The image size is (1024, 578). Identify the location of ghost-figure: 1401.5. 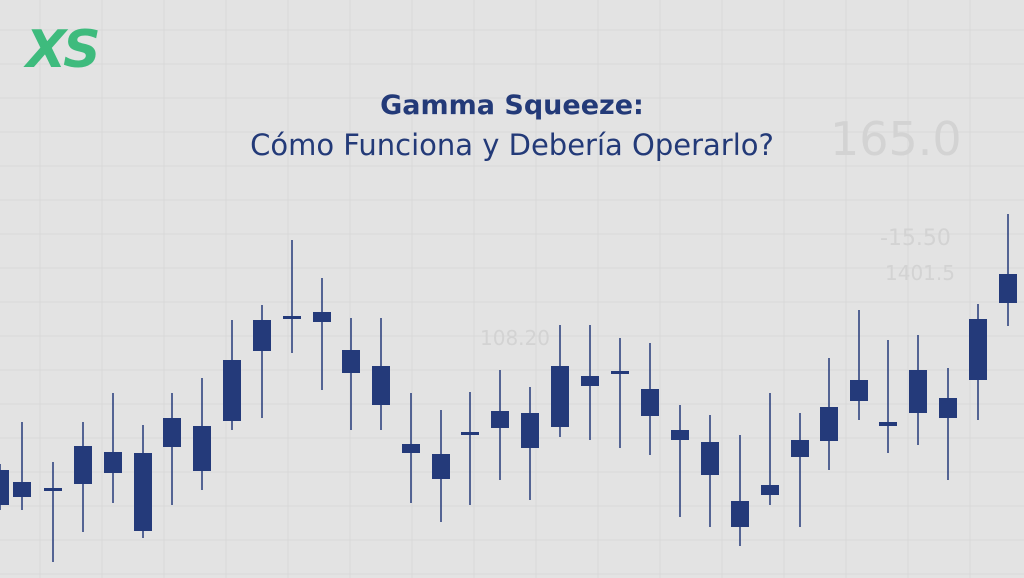
(920, 273).